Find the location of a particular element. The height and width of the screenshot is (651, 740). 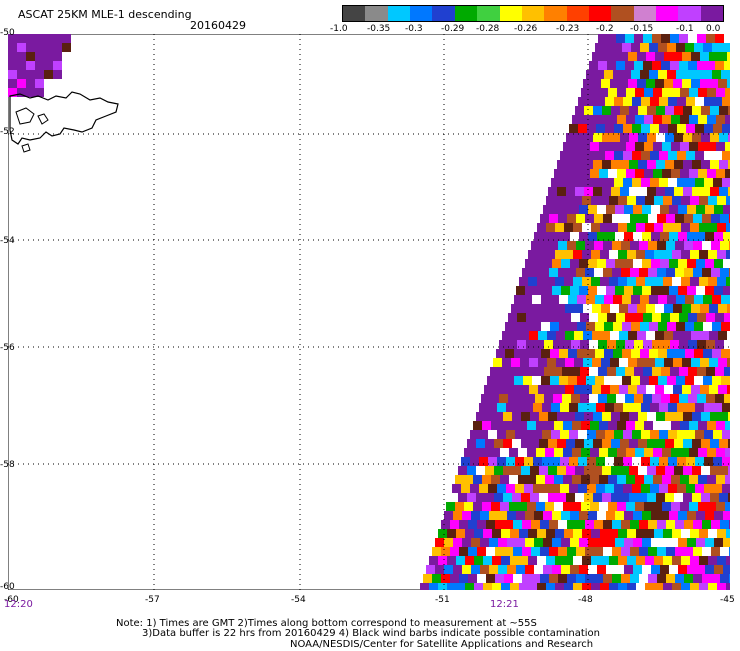

lon-label-51: -51 is located at coordinates (442, 600).